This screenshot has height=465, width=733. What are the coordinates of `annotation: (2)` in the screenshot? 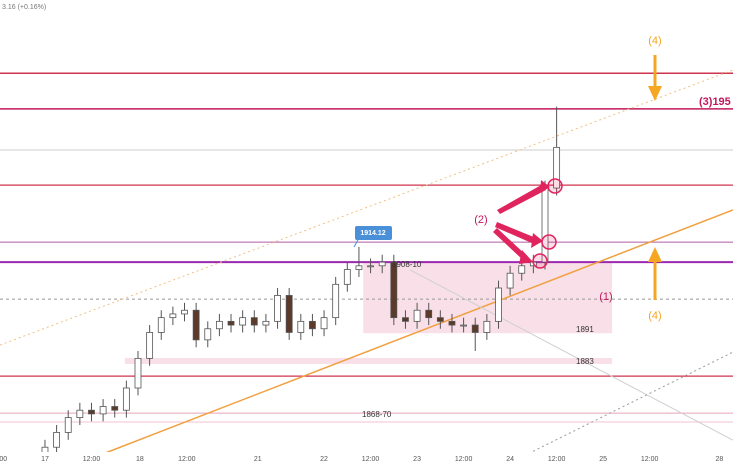 It's located at (480, 220).